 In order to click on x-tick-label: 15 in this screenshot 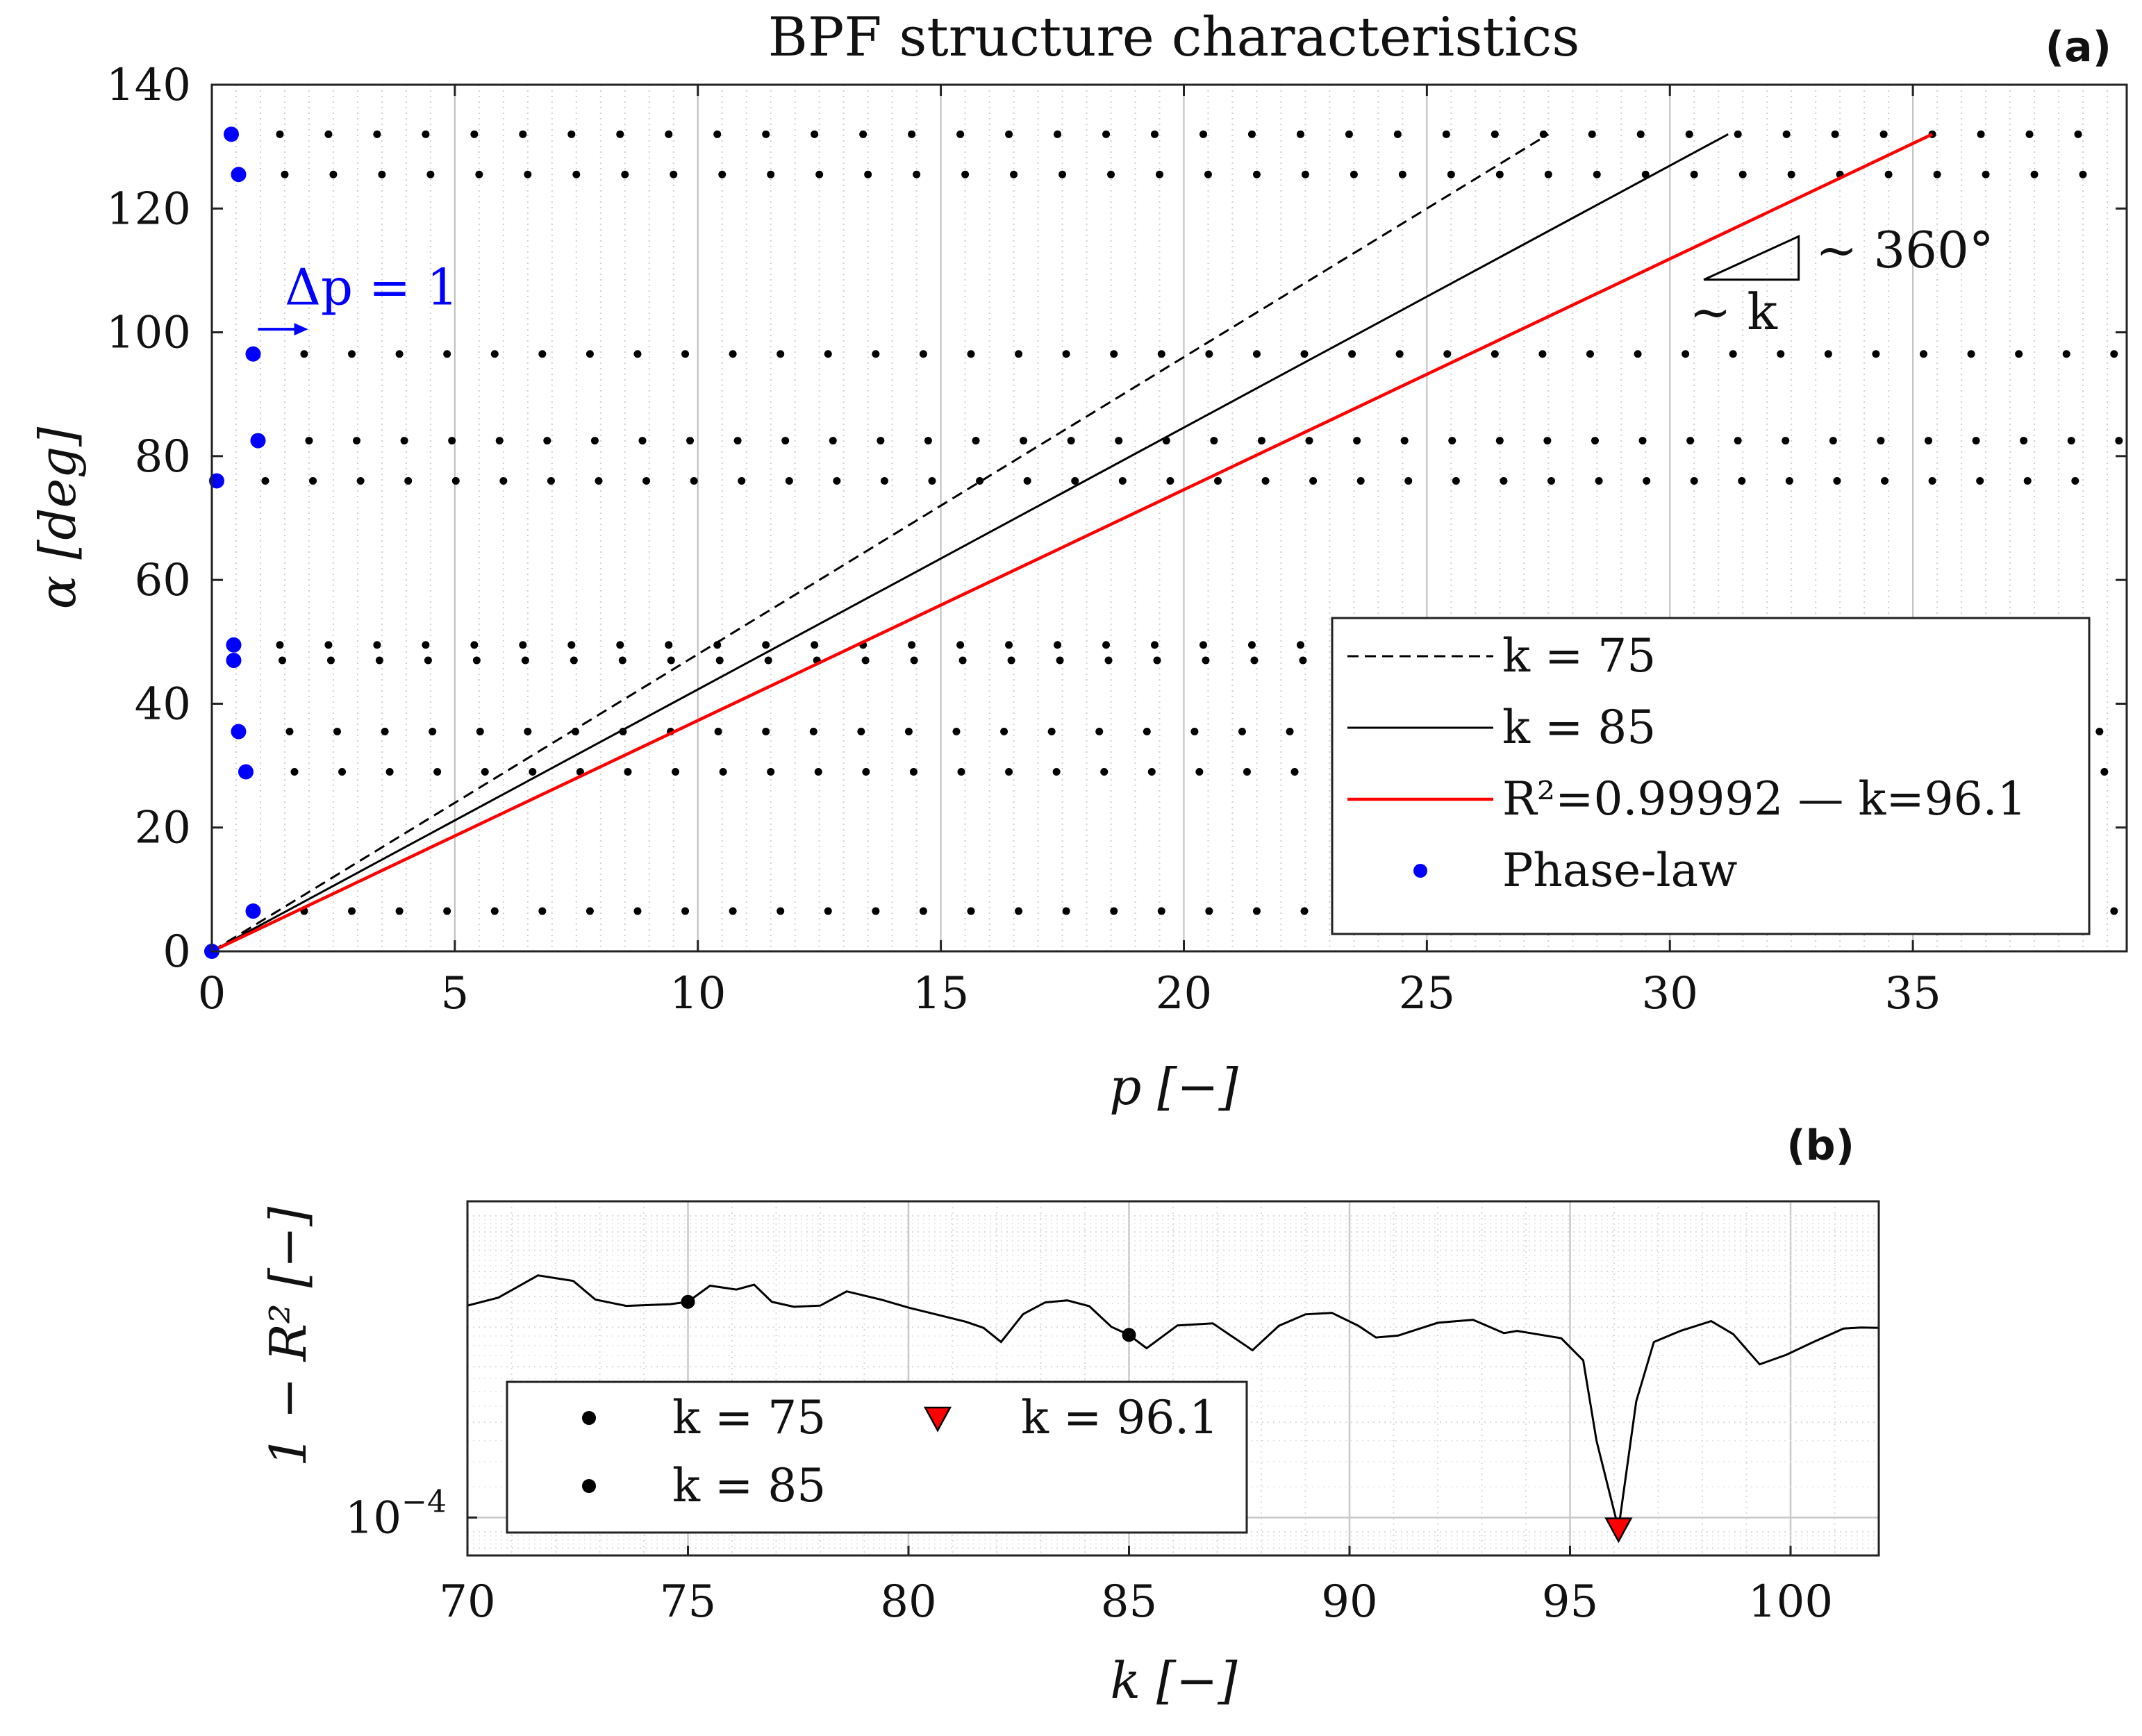, I will do `click(941, 993)`.